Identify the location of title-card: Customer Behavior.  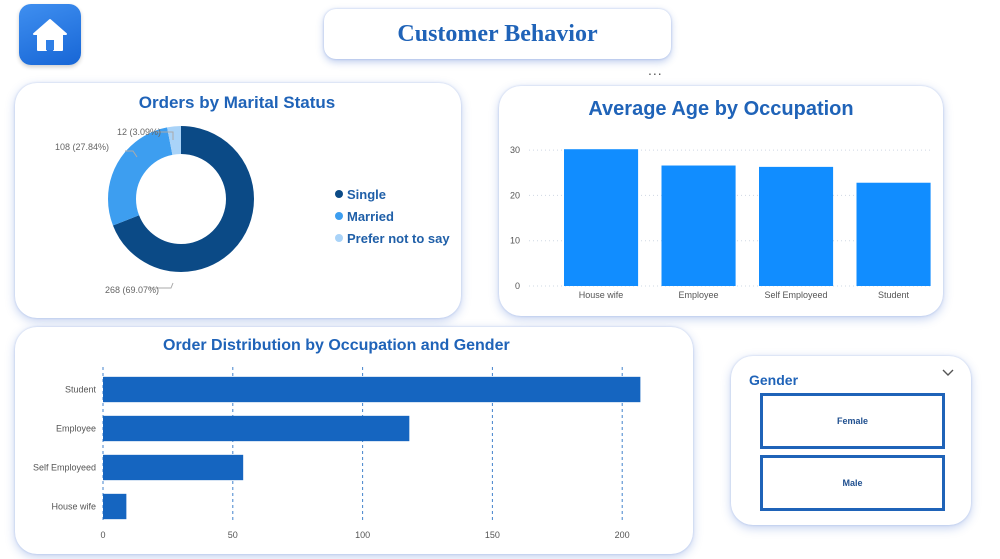
(497, 34).